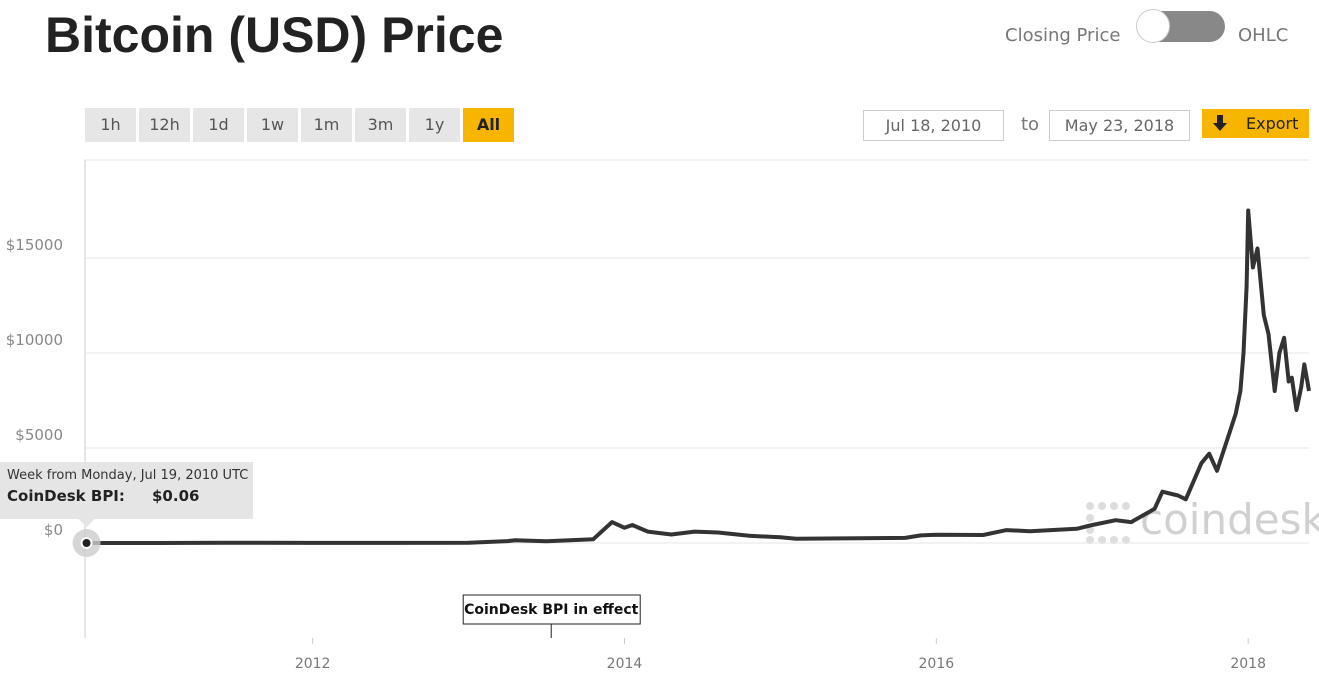 The height and width of the screenshot is (680, 1319). What do you see at coordinates (126, 490) in the screenshot?
I see `tooltip-box` at bounding box center [126, 490].